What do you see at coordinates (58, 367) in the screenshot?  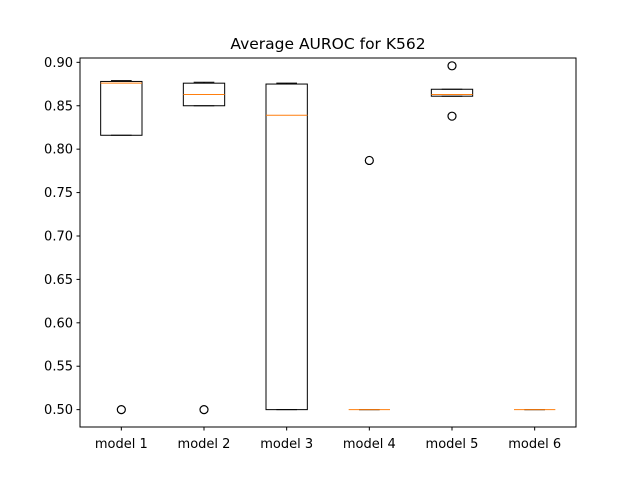 I see `y-tick-label: 0.55` at bounding box center [58, 367].